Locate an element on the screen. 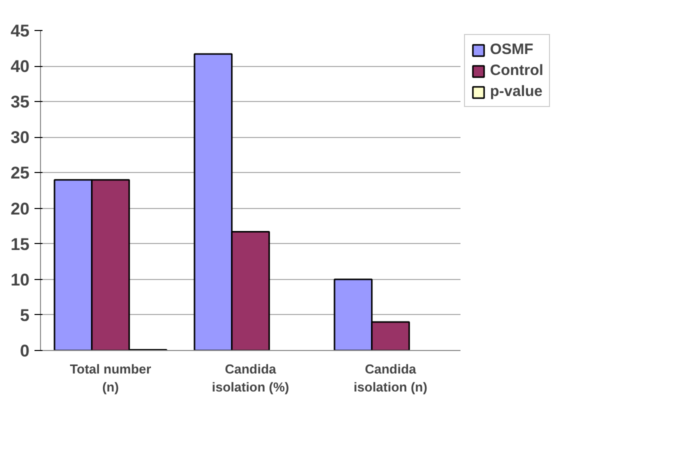 This screenshot has width=681, height=464. y-tick-label: 5 is located at coordinates (25, 315).